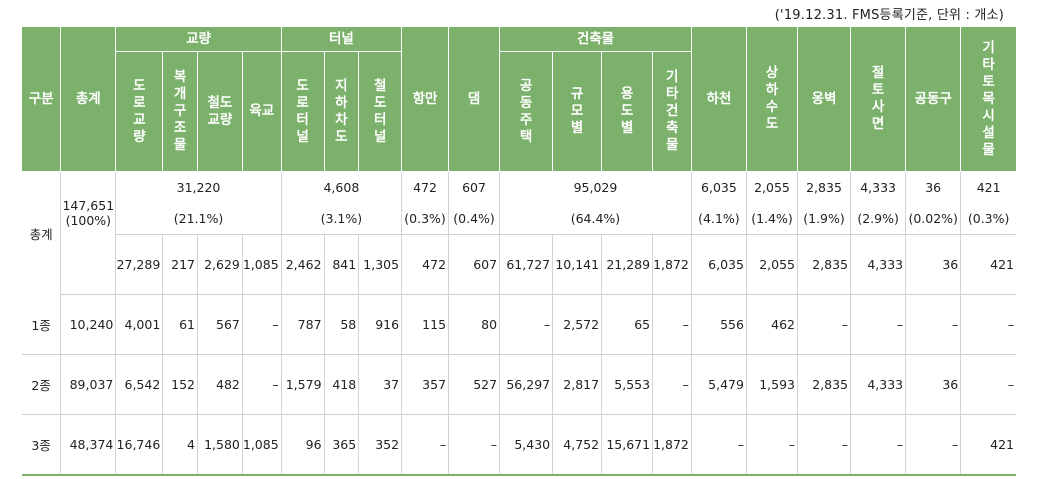 The width and height of the screenshot is (1038, 479). I want to click on summary-detail-cell: 10,141, so click(577, 264).